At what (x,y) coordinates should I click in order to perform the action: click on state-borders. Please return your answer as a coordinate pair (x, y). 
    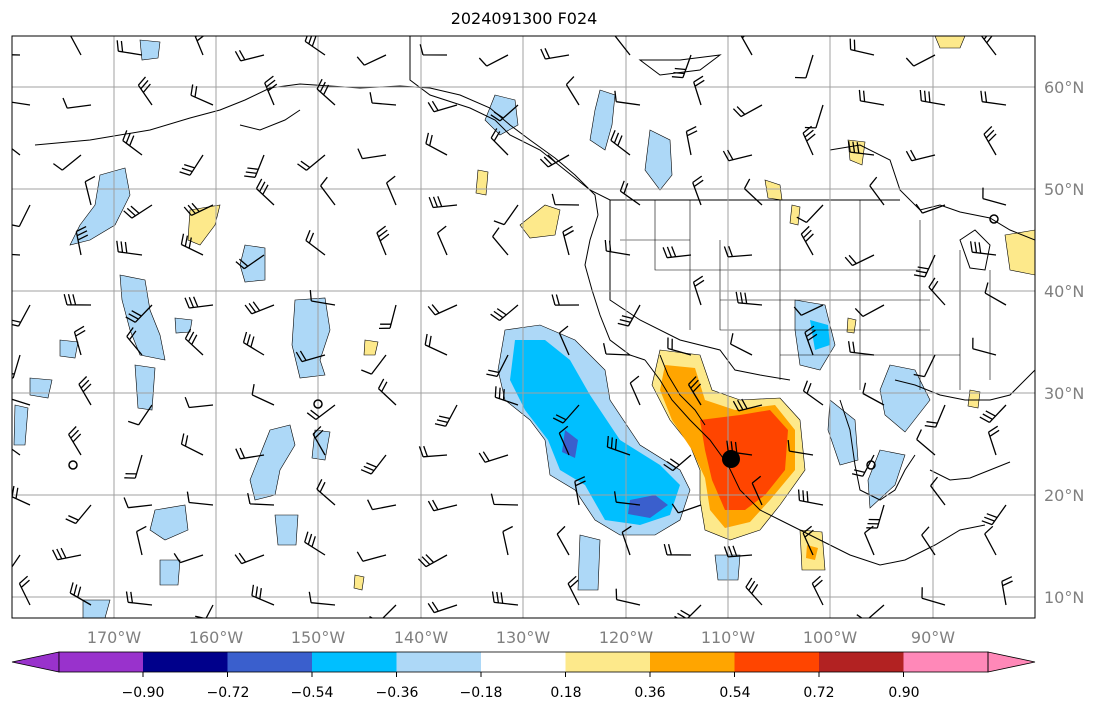
    Looking at the image, I should click on (805, 295).